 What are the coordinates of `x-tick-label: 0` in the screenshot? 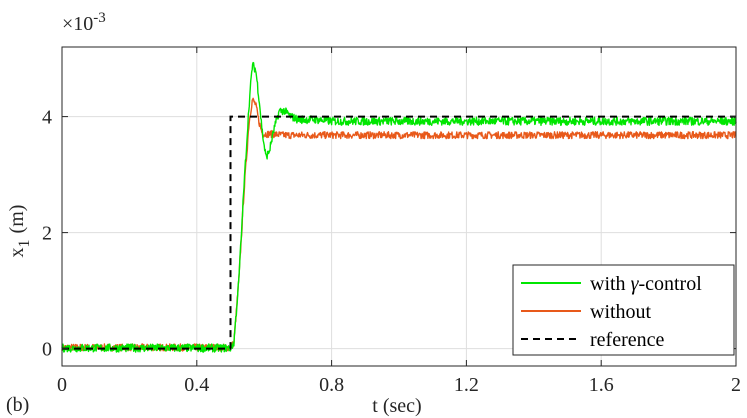 It's located at (62, 385).